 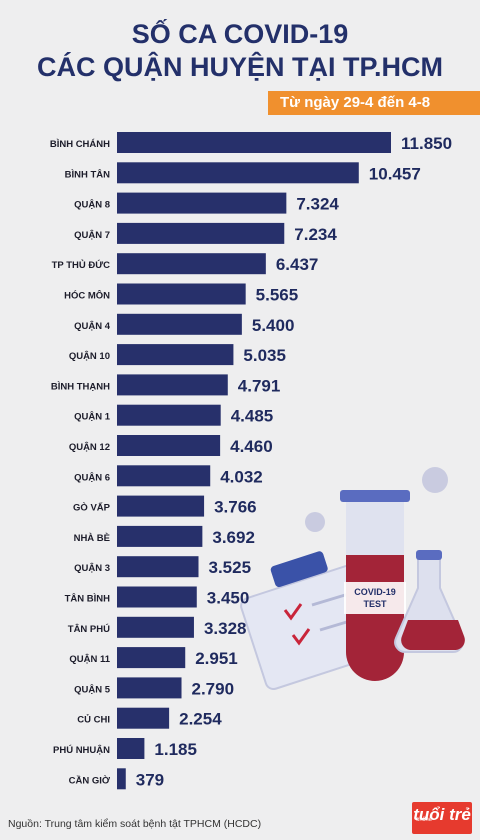 What do you see at coordinates (150, 779) in the screenshot?
I see `value-label: 379` at bounding box center [150, 779].